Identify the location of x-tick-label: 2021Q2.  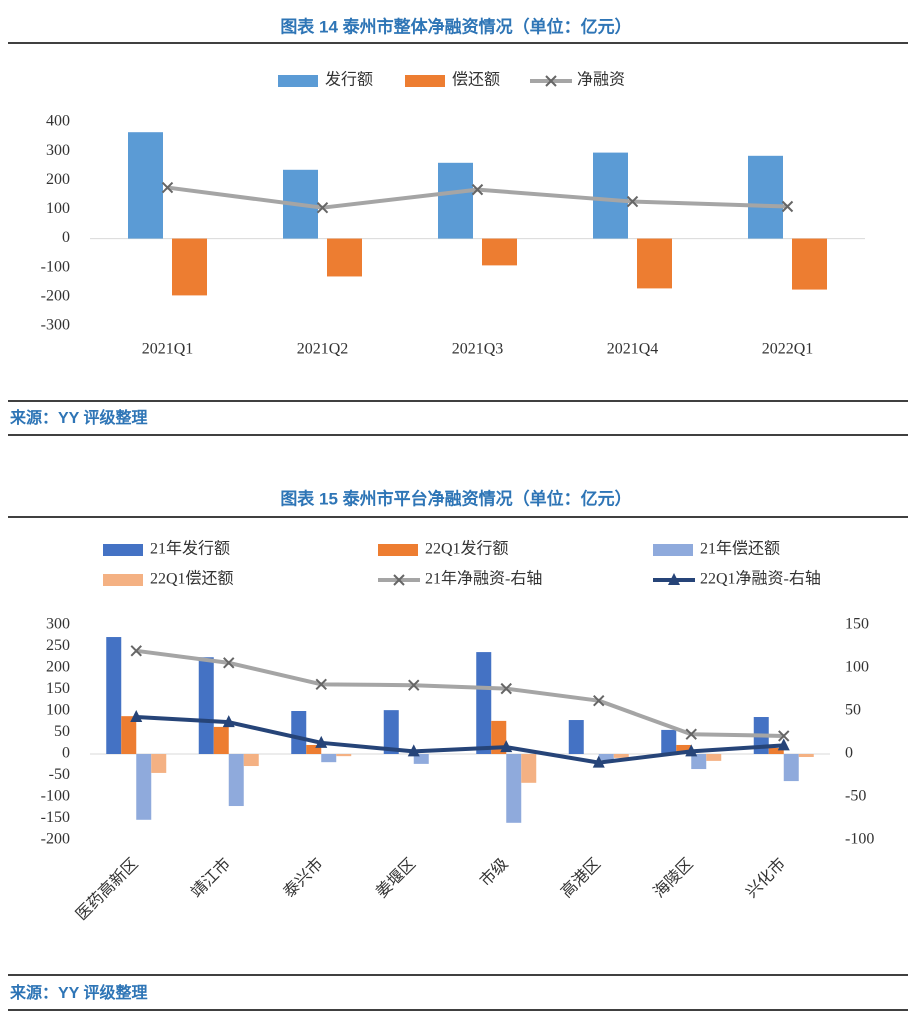
(323, 349).